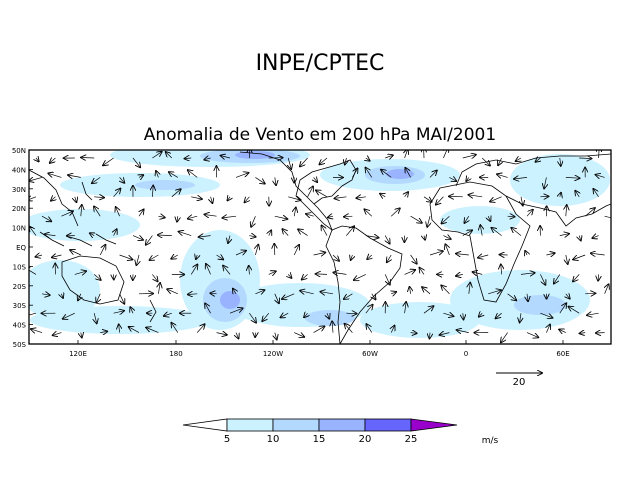 The width and height of the screenshot is (640, 494). What do you see at coordinates (175, 354) in the screenshot?
I see `lon-label: 180` at bounding box center [175, 354].